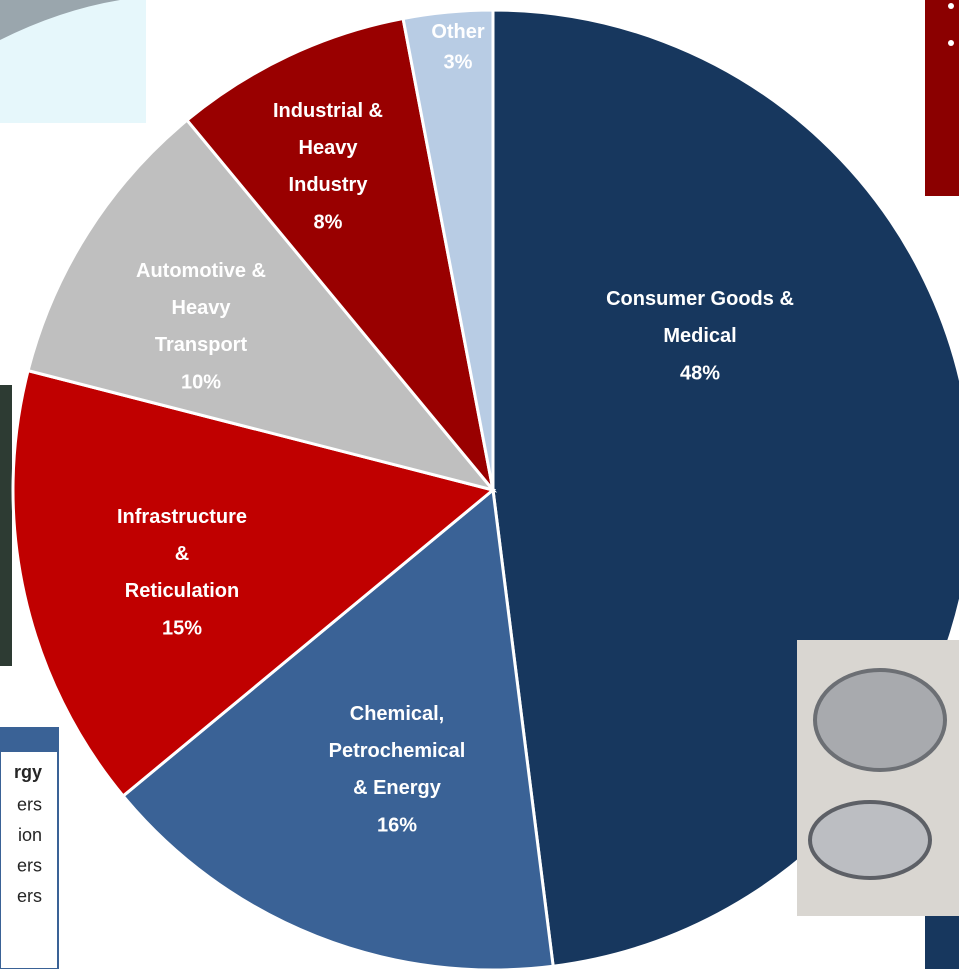  What do you see at coordinates (182, 554) in the screenshot?
I see `slice-label: Infrastructure & Reticulation` at bounding box center [182, 554].